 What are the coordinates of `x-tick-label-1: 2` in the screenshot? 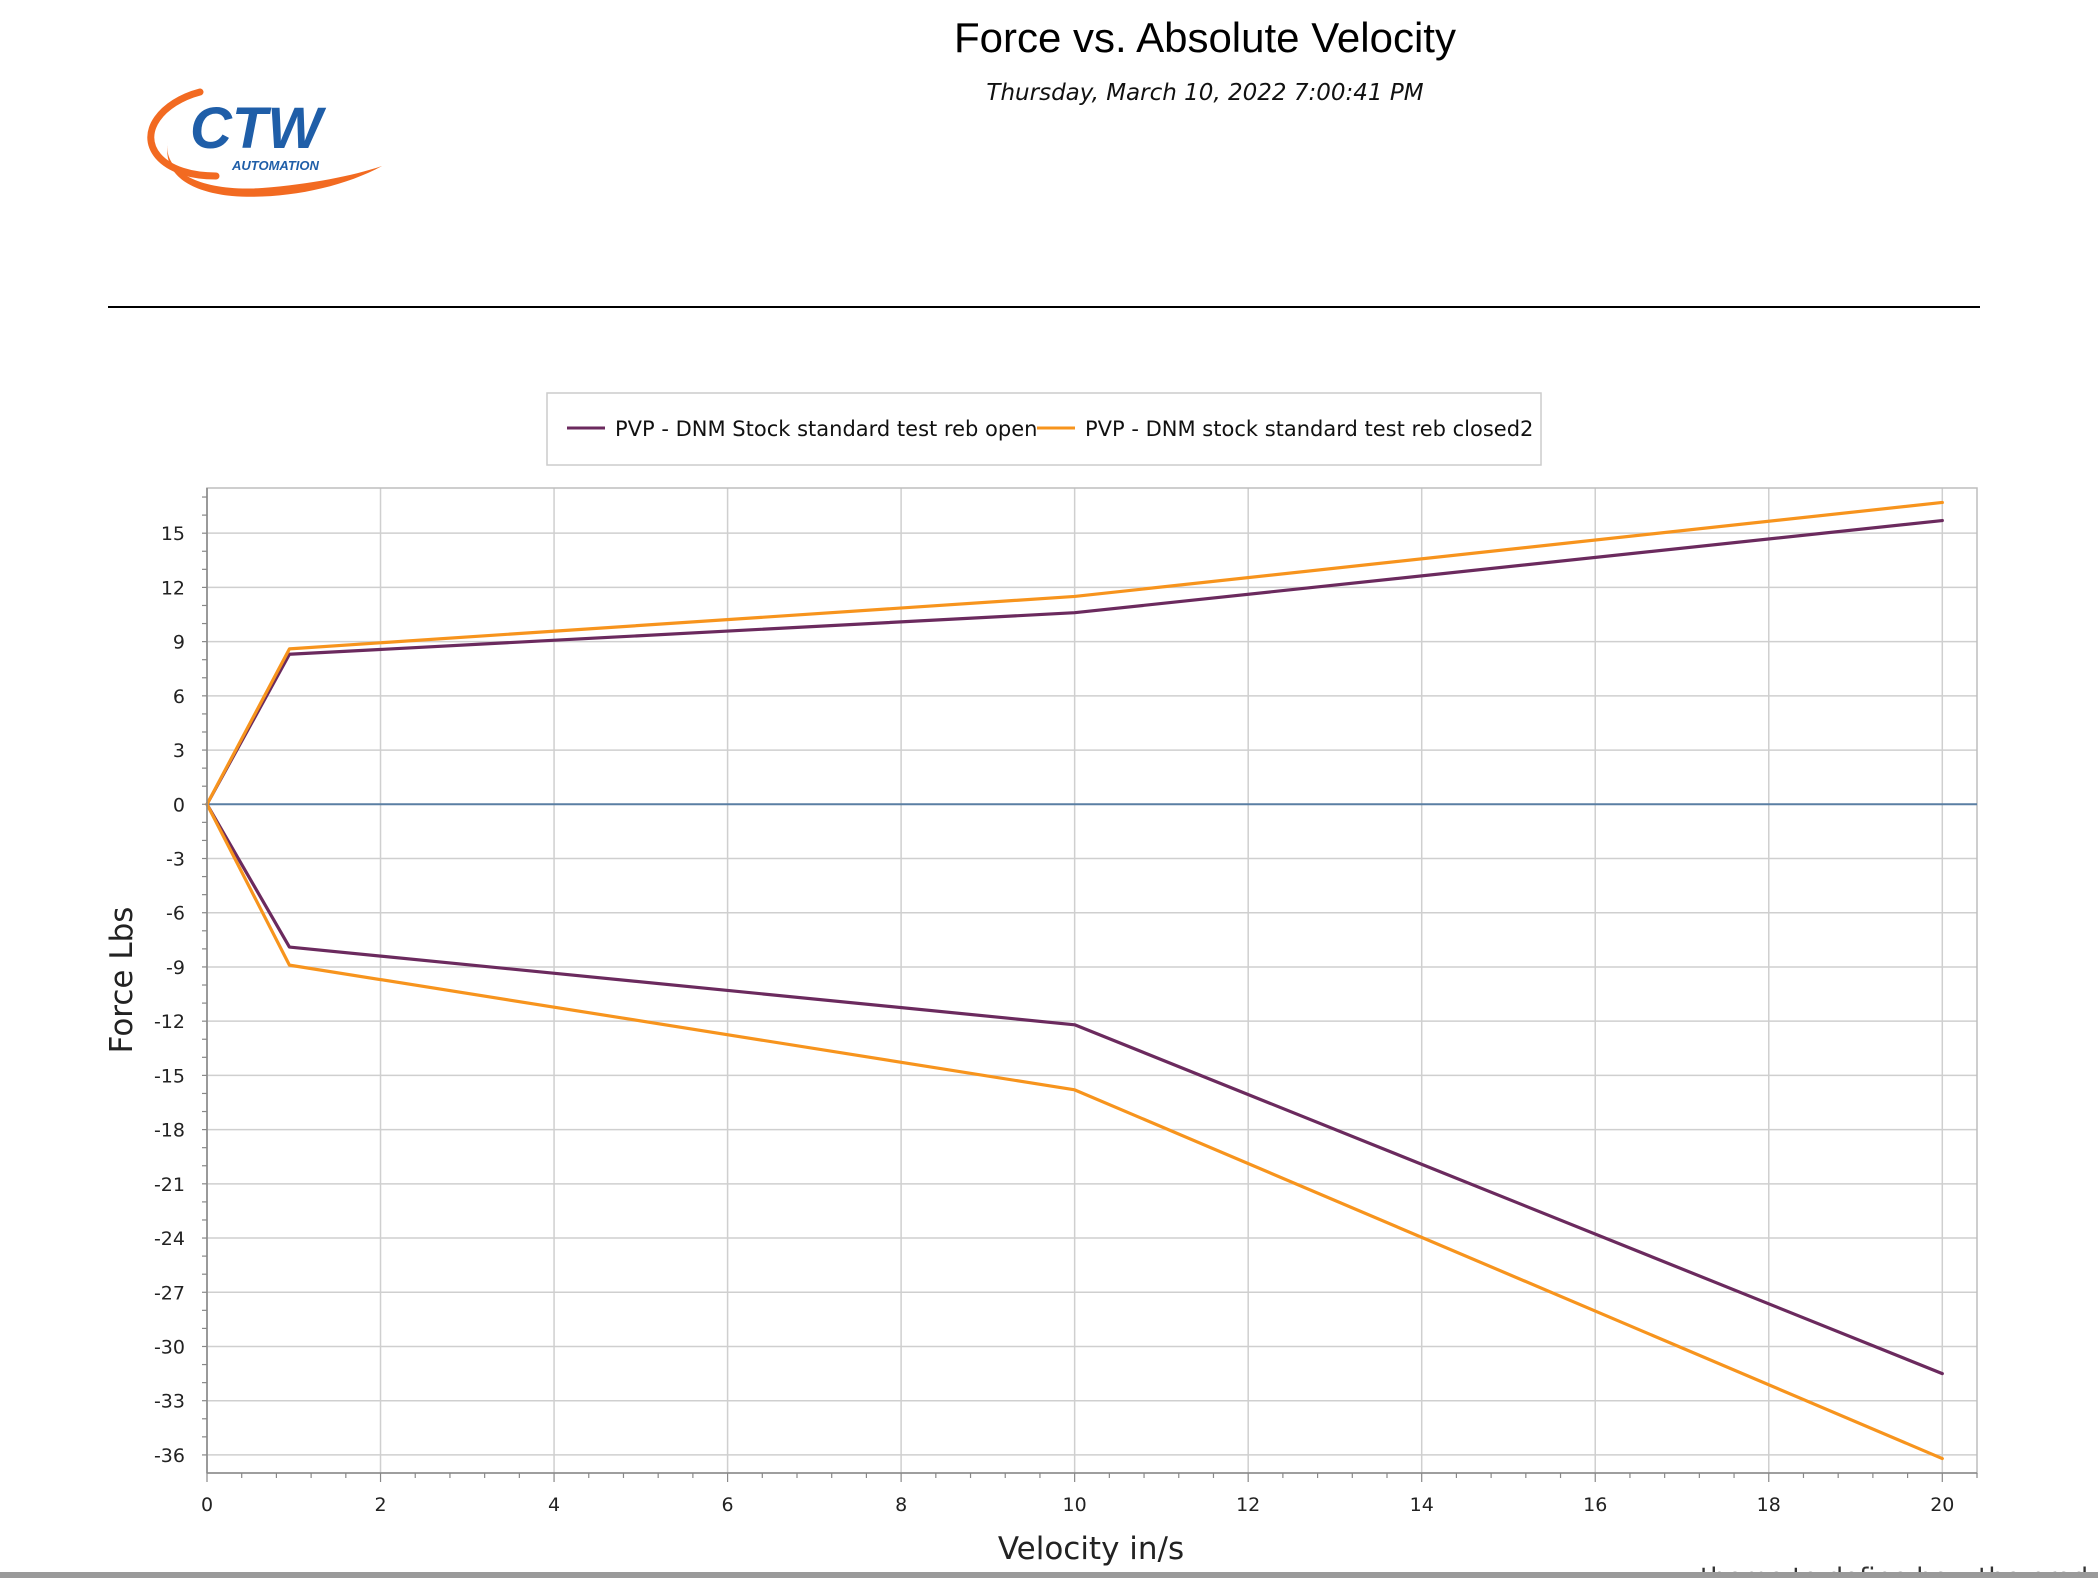 It's located at (380, 1505).